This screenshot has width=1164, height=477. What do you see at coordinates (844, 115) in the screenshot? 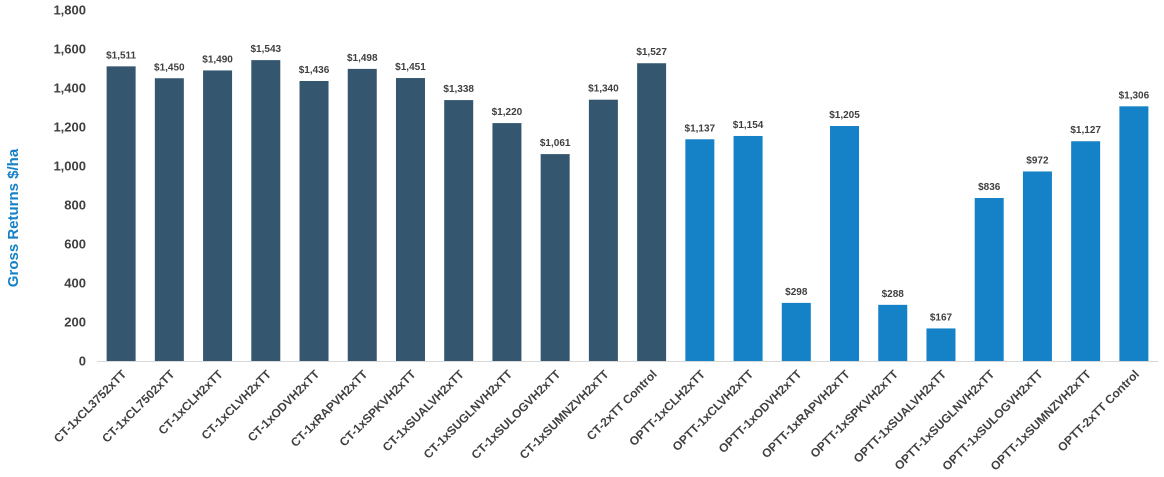
I see `data-label: $1,205` at bounding box center [844, 115].